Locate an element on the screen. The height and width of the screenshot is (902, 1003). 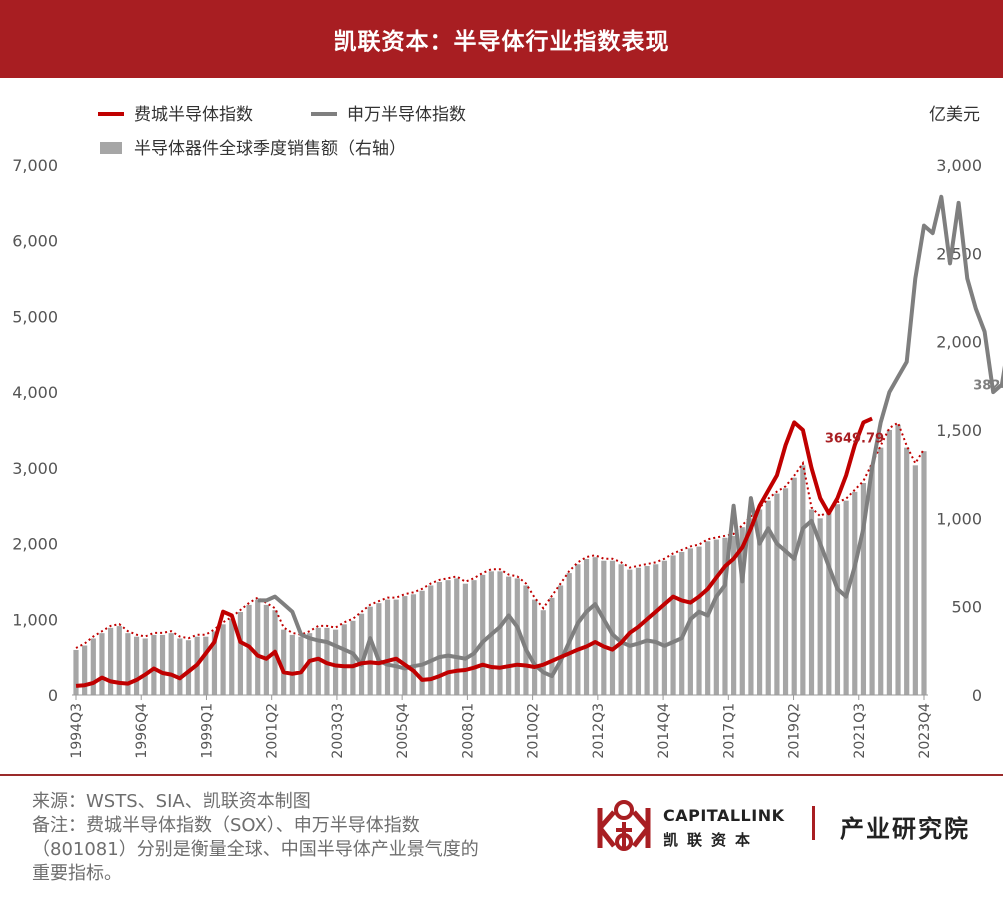
right-tick-label: 2,500 is located at coordinates (959, 253).